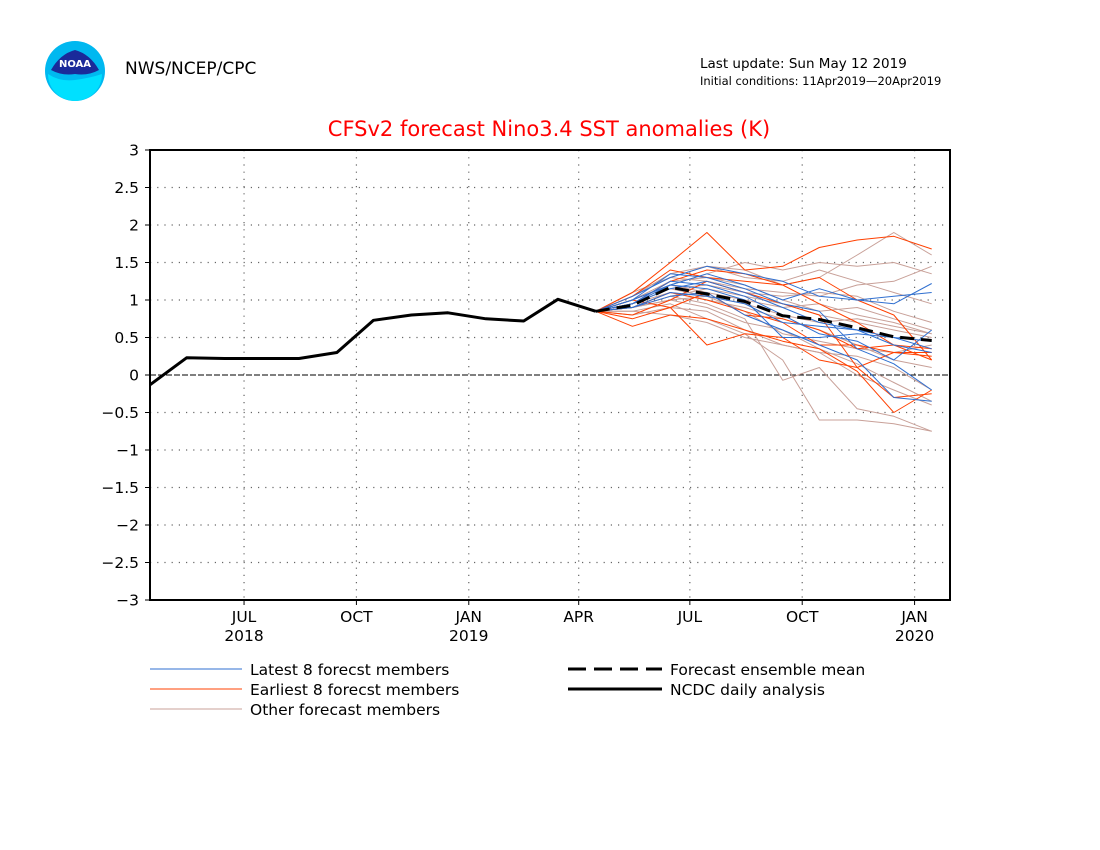  Describe the element at coordinates (126, 263) in the screenshot. I see `y-tick-label: 1.5` at that location.